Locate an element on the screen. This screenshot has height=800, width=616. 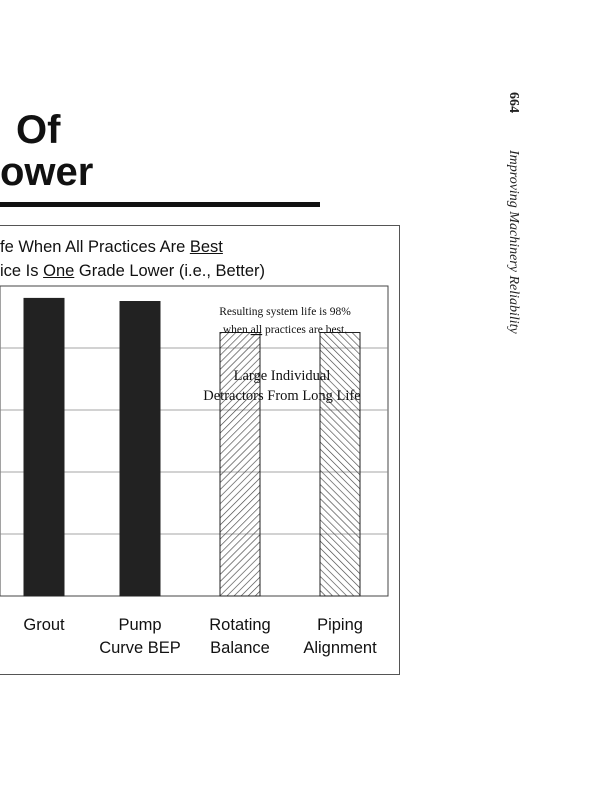
chart-title-line-2-text-b: Grade Lower (i.e., Better) is located at coordinates (170, 271).